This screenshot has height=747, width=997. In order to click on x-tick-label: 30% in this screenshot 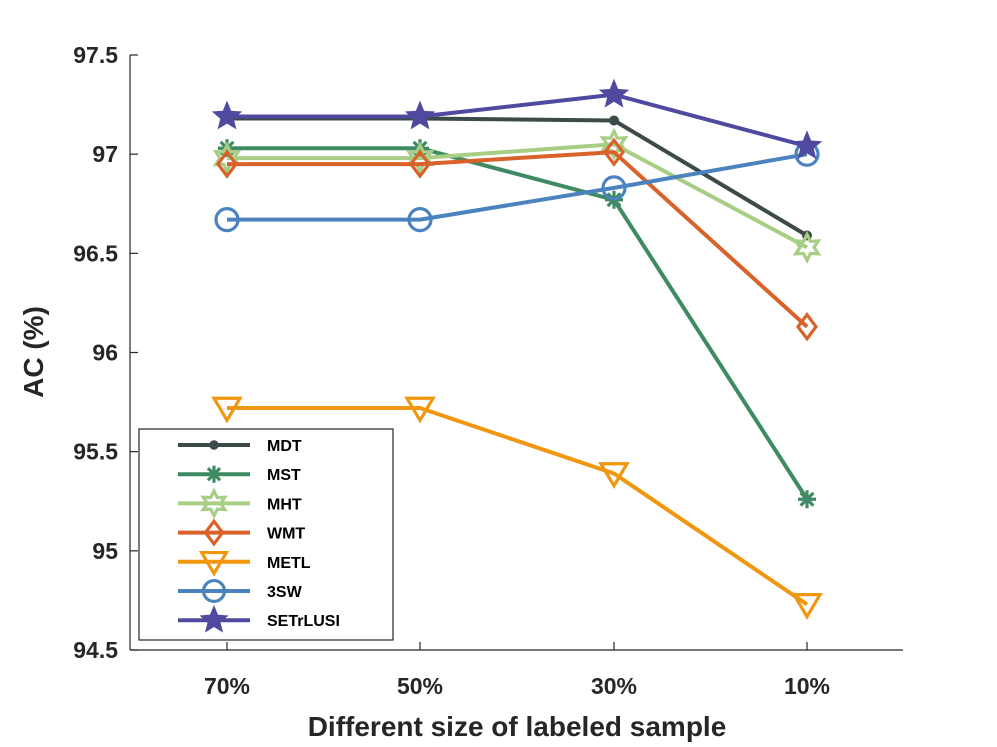, I will do `click(614, 686)`.